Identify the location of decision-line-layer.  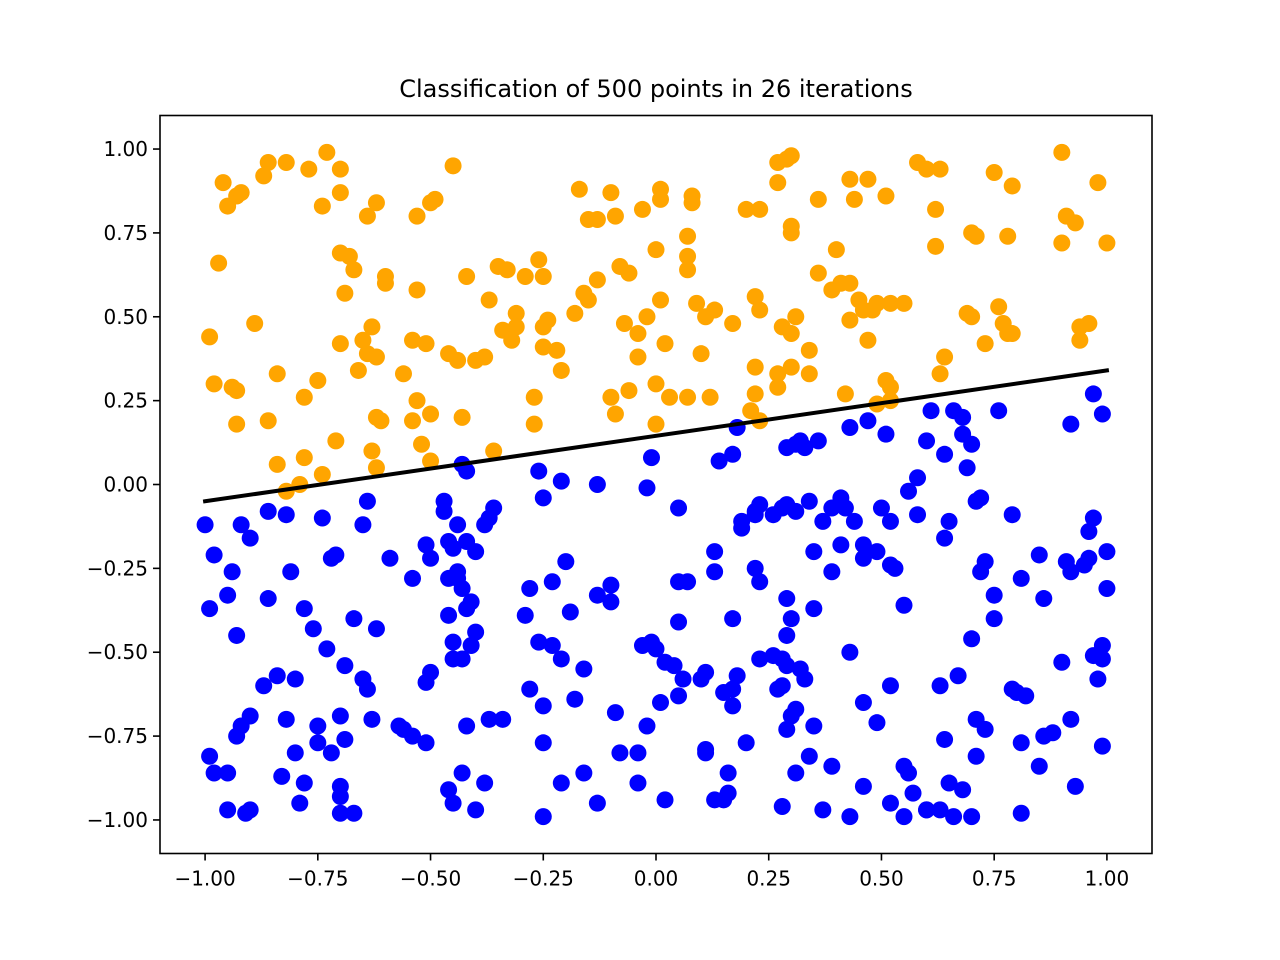
(656, 436).